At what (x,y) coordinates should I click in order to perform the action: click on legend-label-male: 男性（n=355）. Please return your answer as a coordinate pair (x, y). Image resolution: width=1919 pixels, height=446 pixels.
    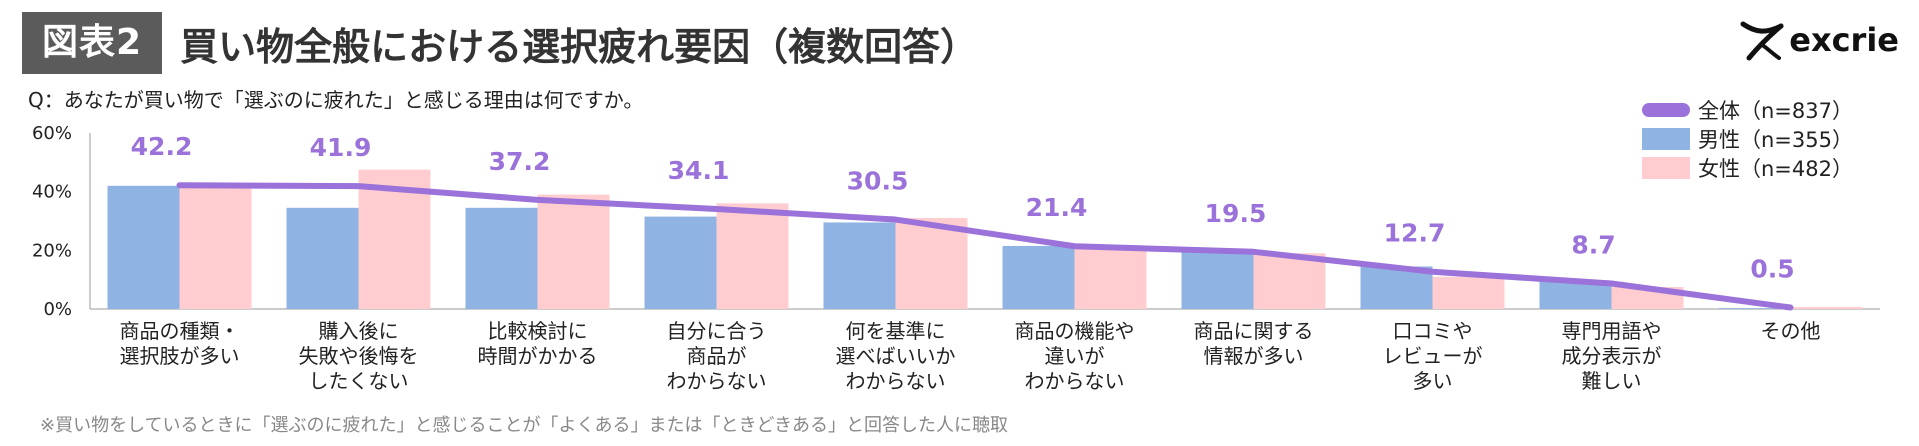
    Looking at the image, I should click on (1775, 139).